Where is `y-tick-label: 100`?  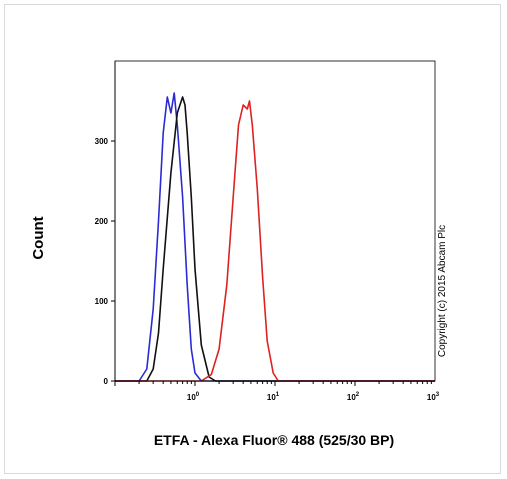
y-tick-label: 100 is located at coordinates (102, 301).